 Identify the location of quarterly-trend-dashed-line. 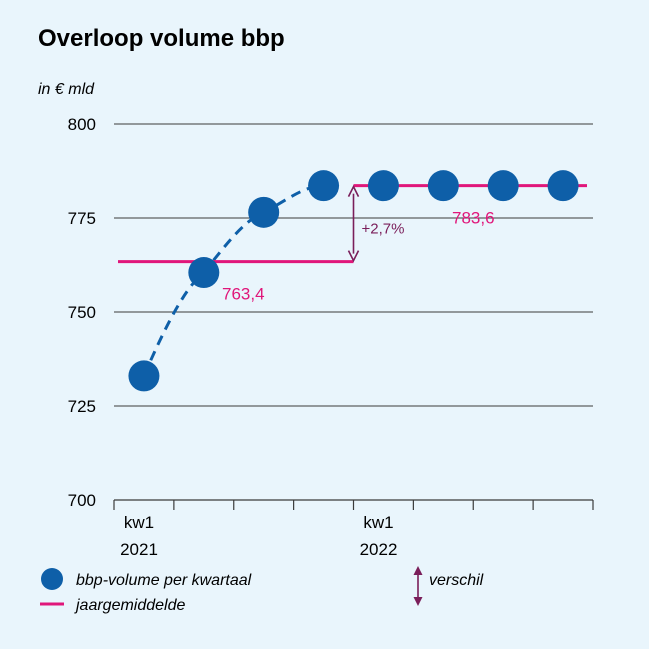
(233, 280).